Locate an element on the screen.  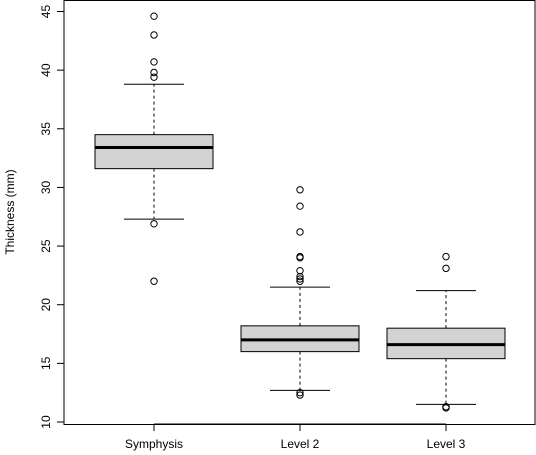
y-tick-label: 10 is located at coordinates (46, 422).